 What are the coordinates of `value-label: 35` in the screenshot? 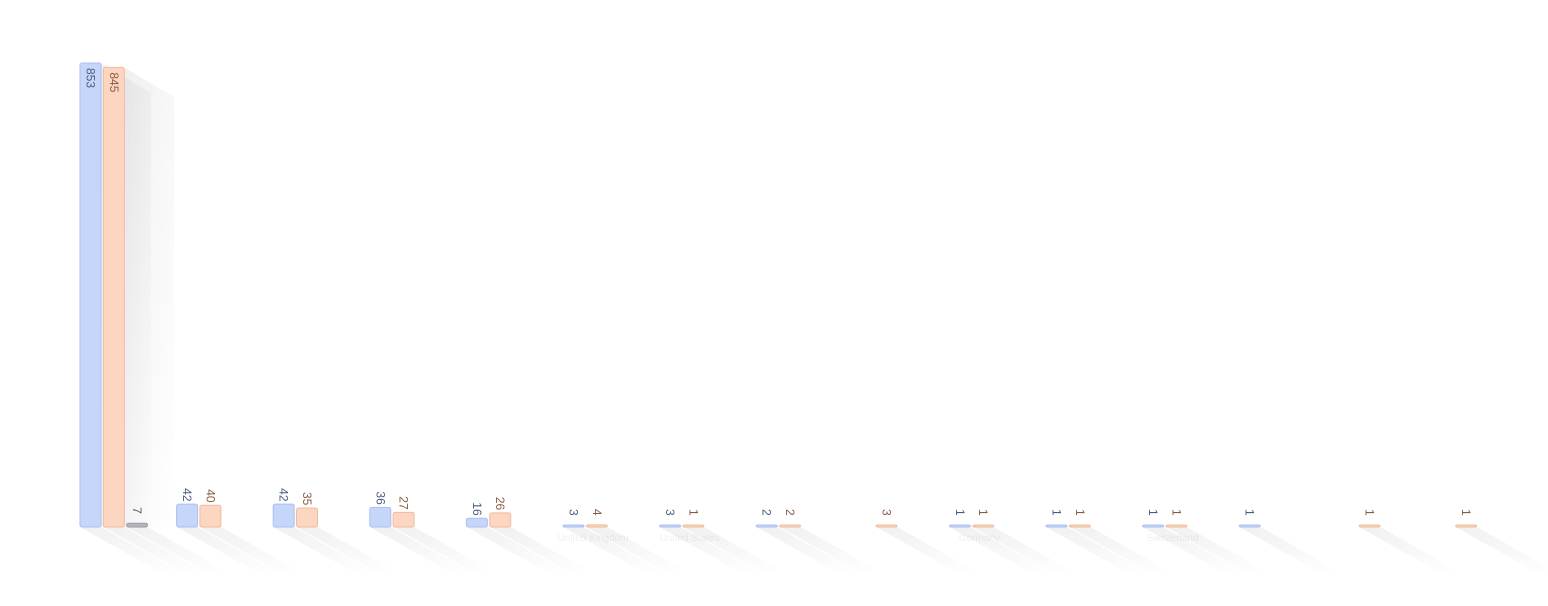 It's located at (307, 499).